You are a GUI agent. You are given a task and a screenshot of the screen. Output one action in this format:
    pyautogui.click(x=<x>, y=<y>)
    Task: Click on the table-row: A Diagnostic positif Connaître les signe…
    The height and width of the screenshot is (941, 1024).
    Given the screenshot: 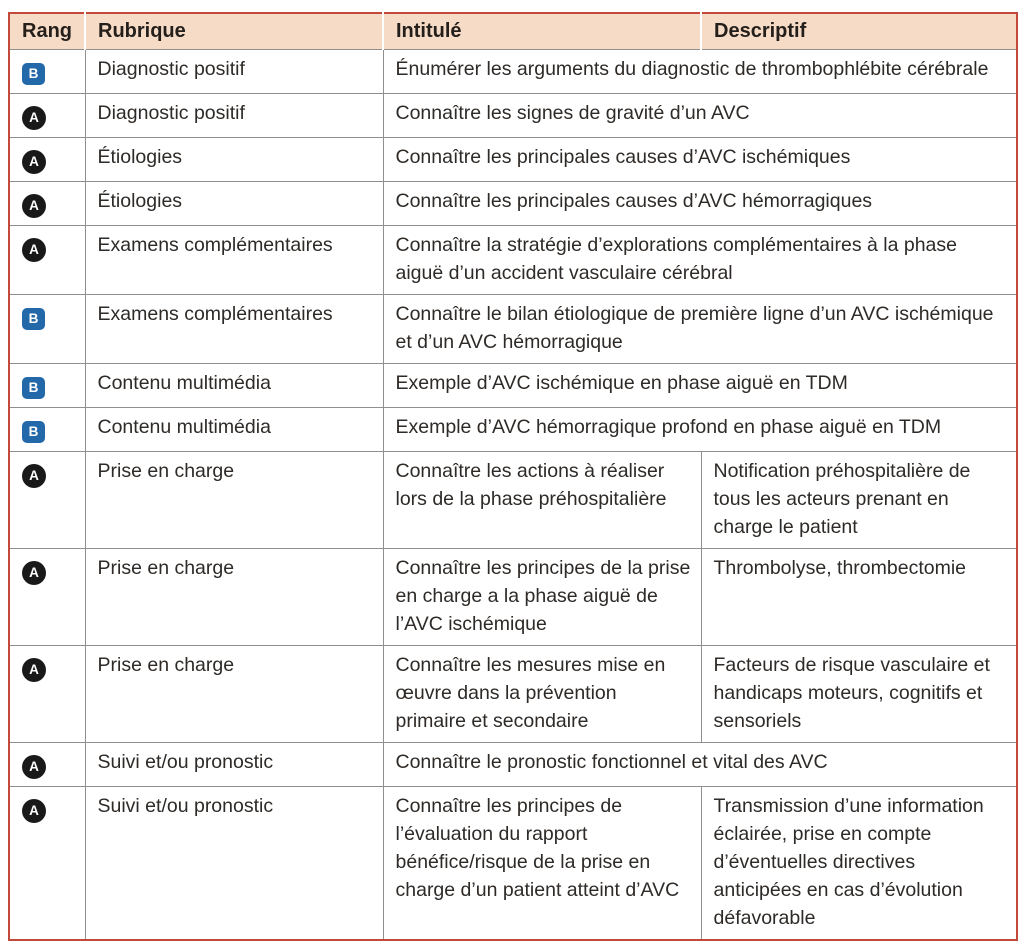 What is the action you would take?
    pyautogui.click(x=513, y=115)
    